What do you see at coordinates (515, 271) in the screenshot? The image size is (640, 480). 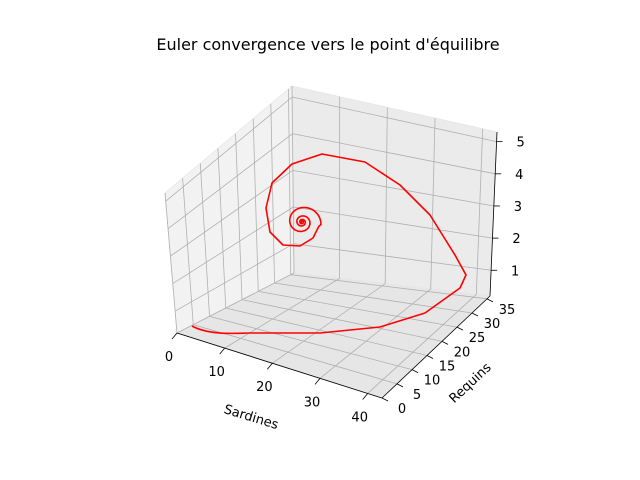 I see `z-tick-label: 1` at bounding box center [515, 271].